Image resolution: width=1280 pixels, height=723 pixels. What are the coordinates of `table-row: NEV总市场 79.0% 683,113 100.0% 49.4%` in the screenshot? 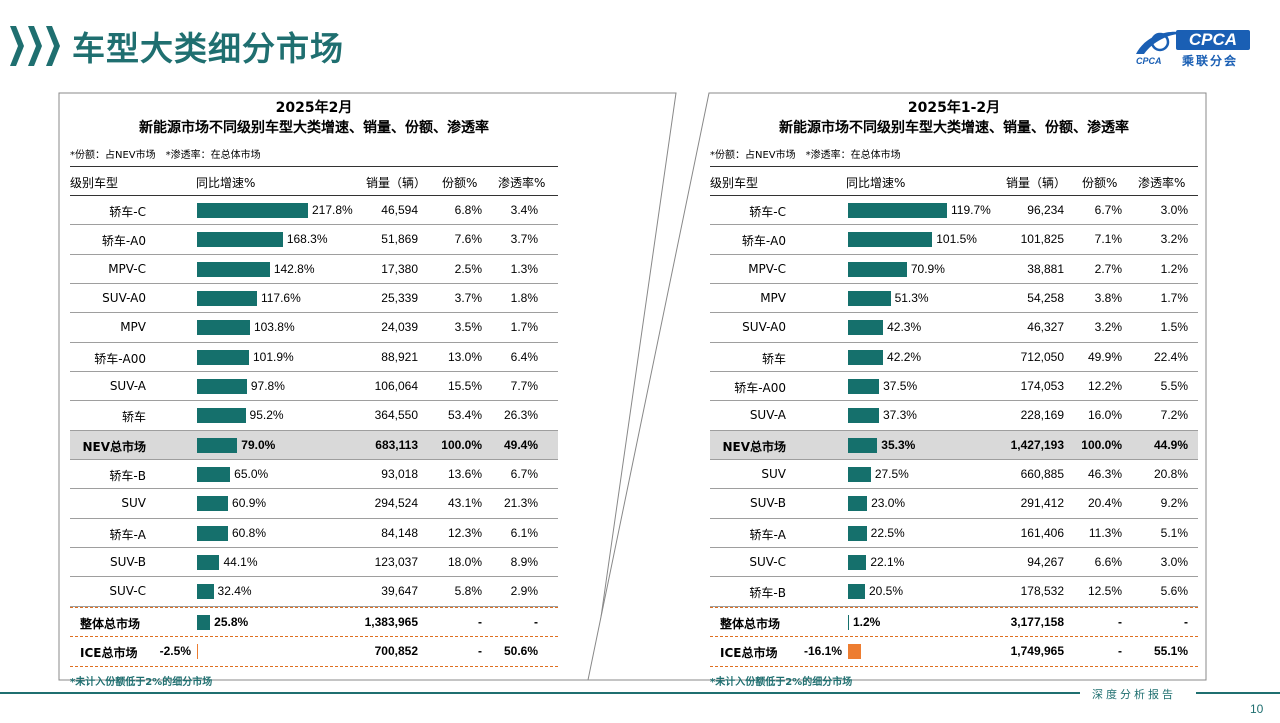 It's located at (314, 445).